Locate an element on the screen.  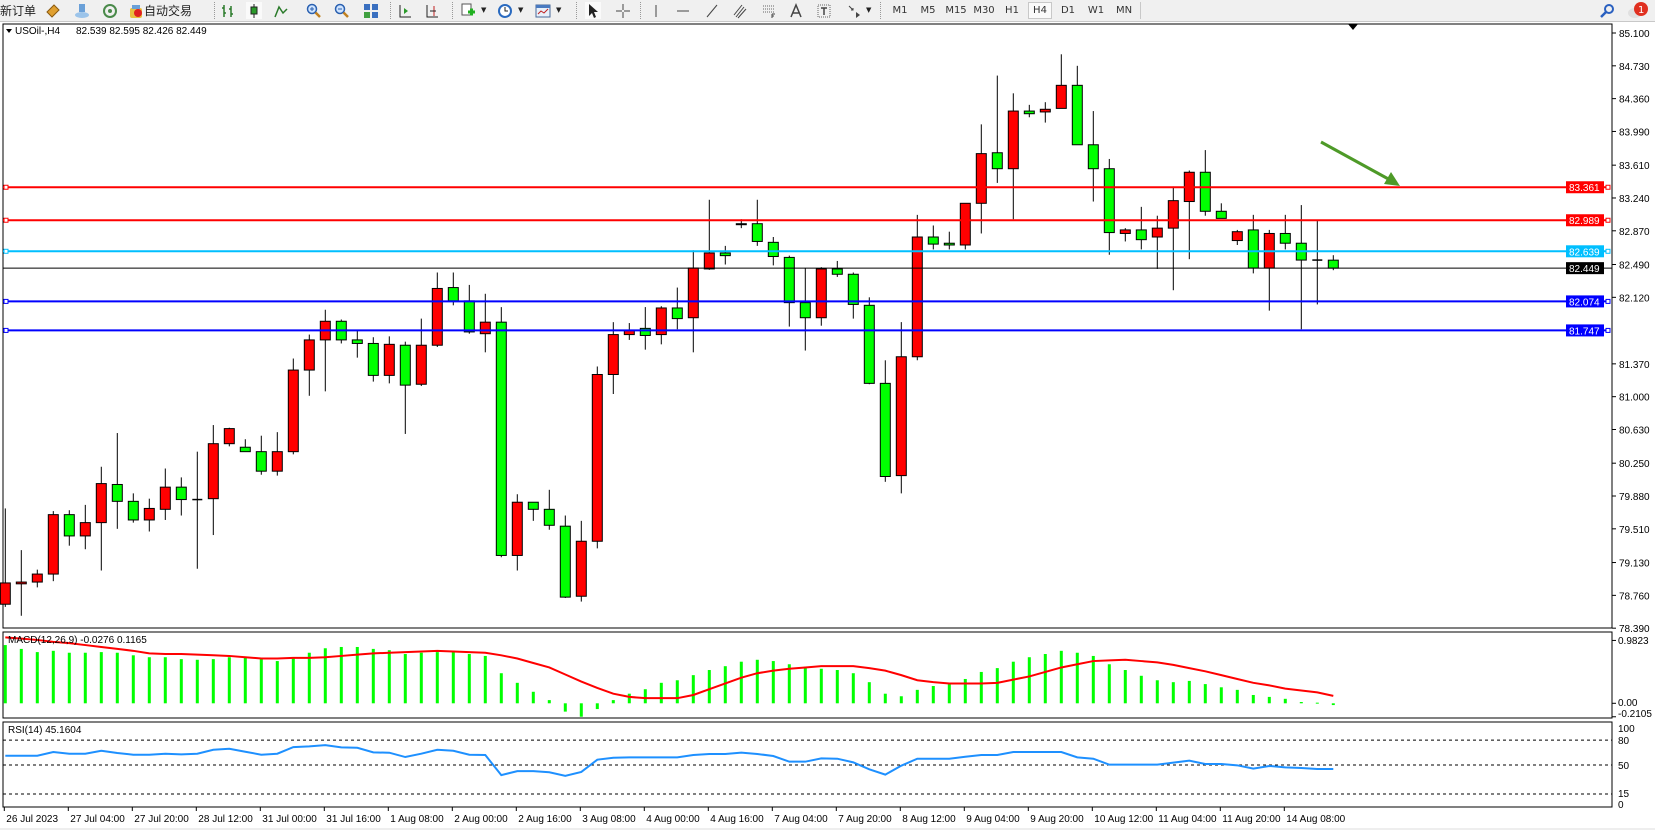
fibo-icon is located at coordinates (769, 10).